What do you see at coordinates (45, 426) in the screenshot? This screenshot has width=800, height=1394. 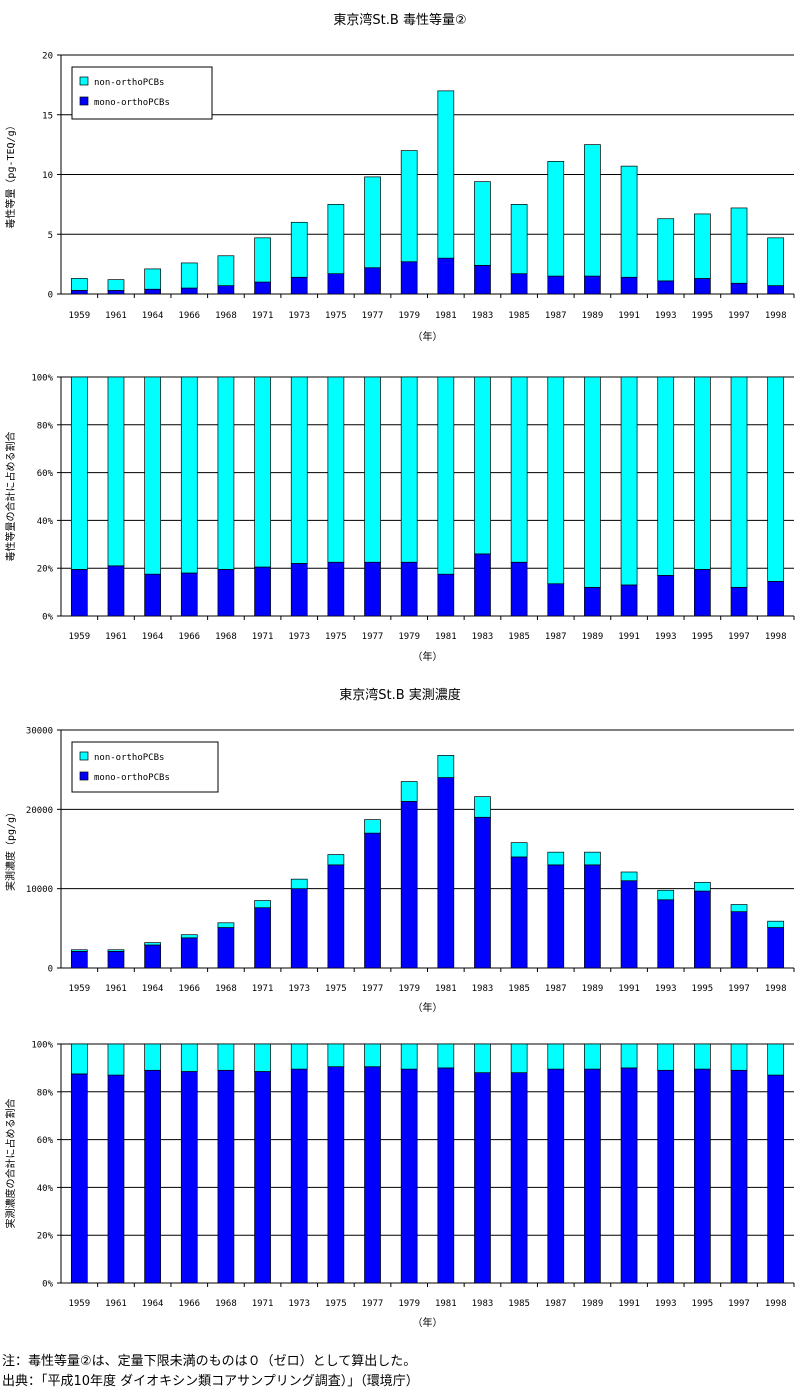 I see `y-tick-label: 80%` at bounding box center [45, 426].